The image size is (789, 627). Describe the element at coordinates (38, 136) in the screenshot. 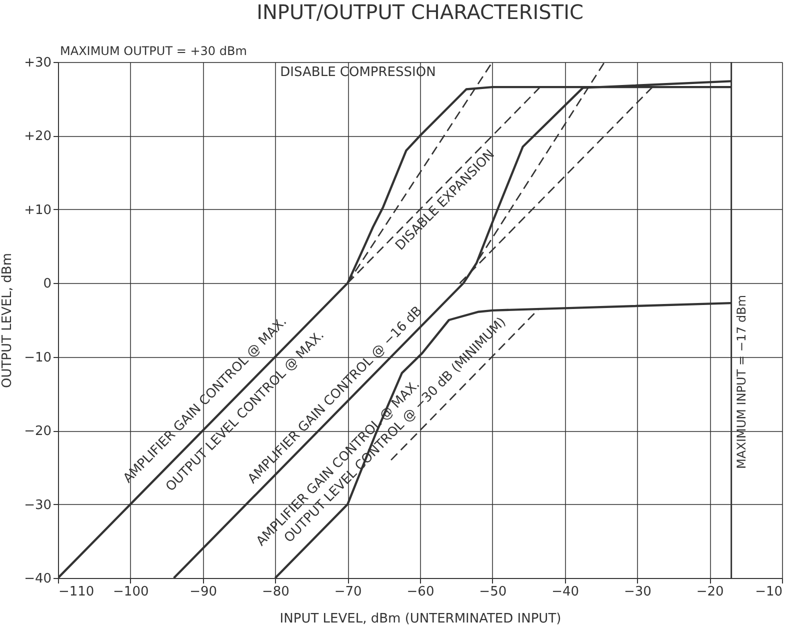

I see `y-tick-label: +20` at that location.